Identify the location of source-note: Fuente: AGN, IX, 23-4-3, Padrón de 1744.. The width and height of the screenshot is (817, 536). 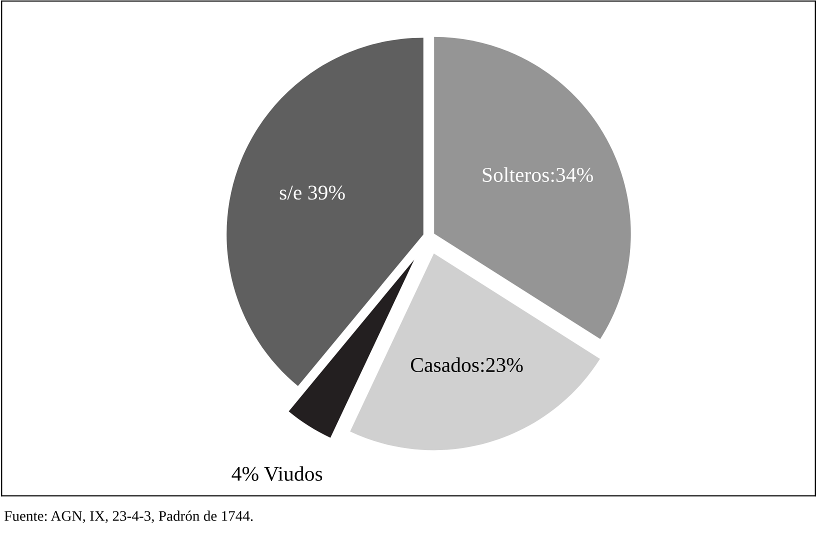
(128, 516).